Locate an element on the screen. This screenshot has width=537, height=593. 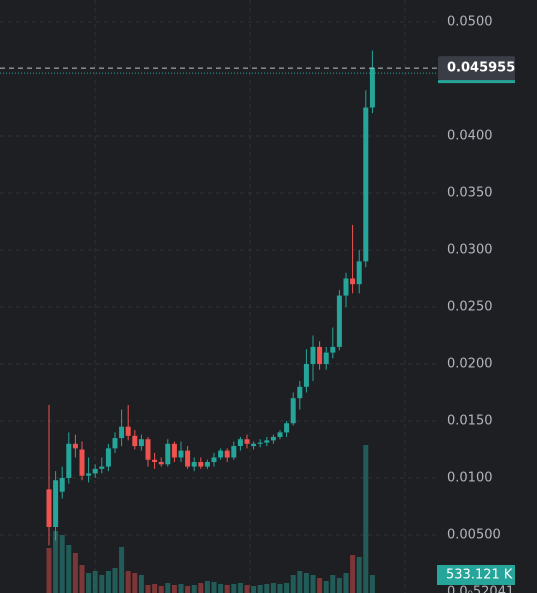
y-tick-label: 0.0250 is located at coordinates (470, 306).